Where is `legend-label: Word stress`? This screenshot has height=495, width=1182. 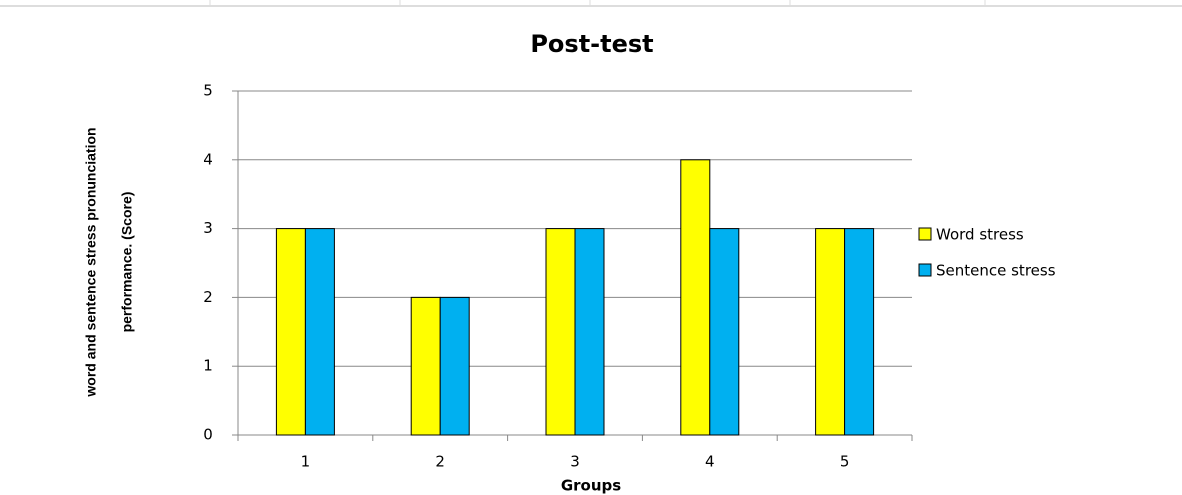
legend-label: Word stress is located at coordinates (980, 235).